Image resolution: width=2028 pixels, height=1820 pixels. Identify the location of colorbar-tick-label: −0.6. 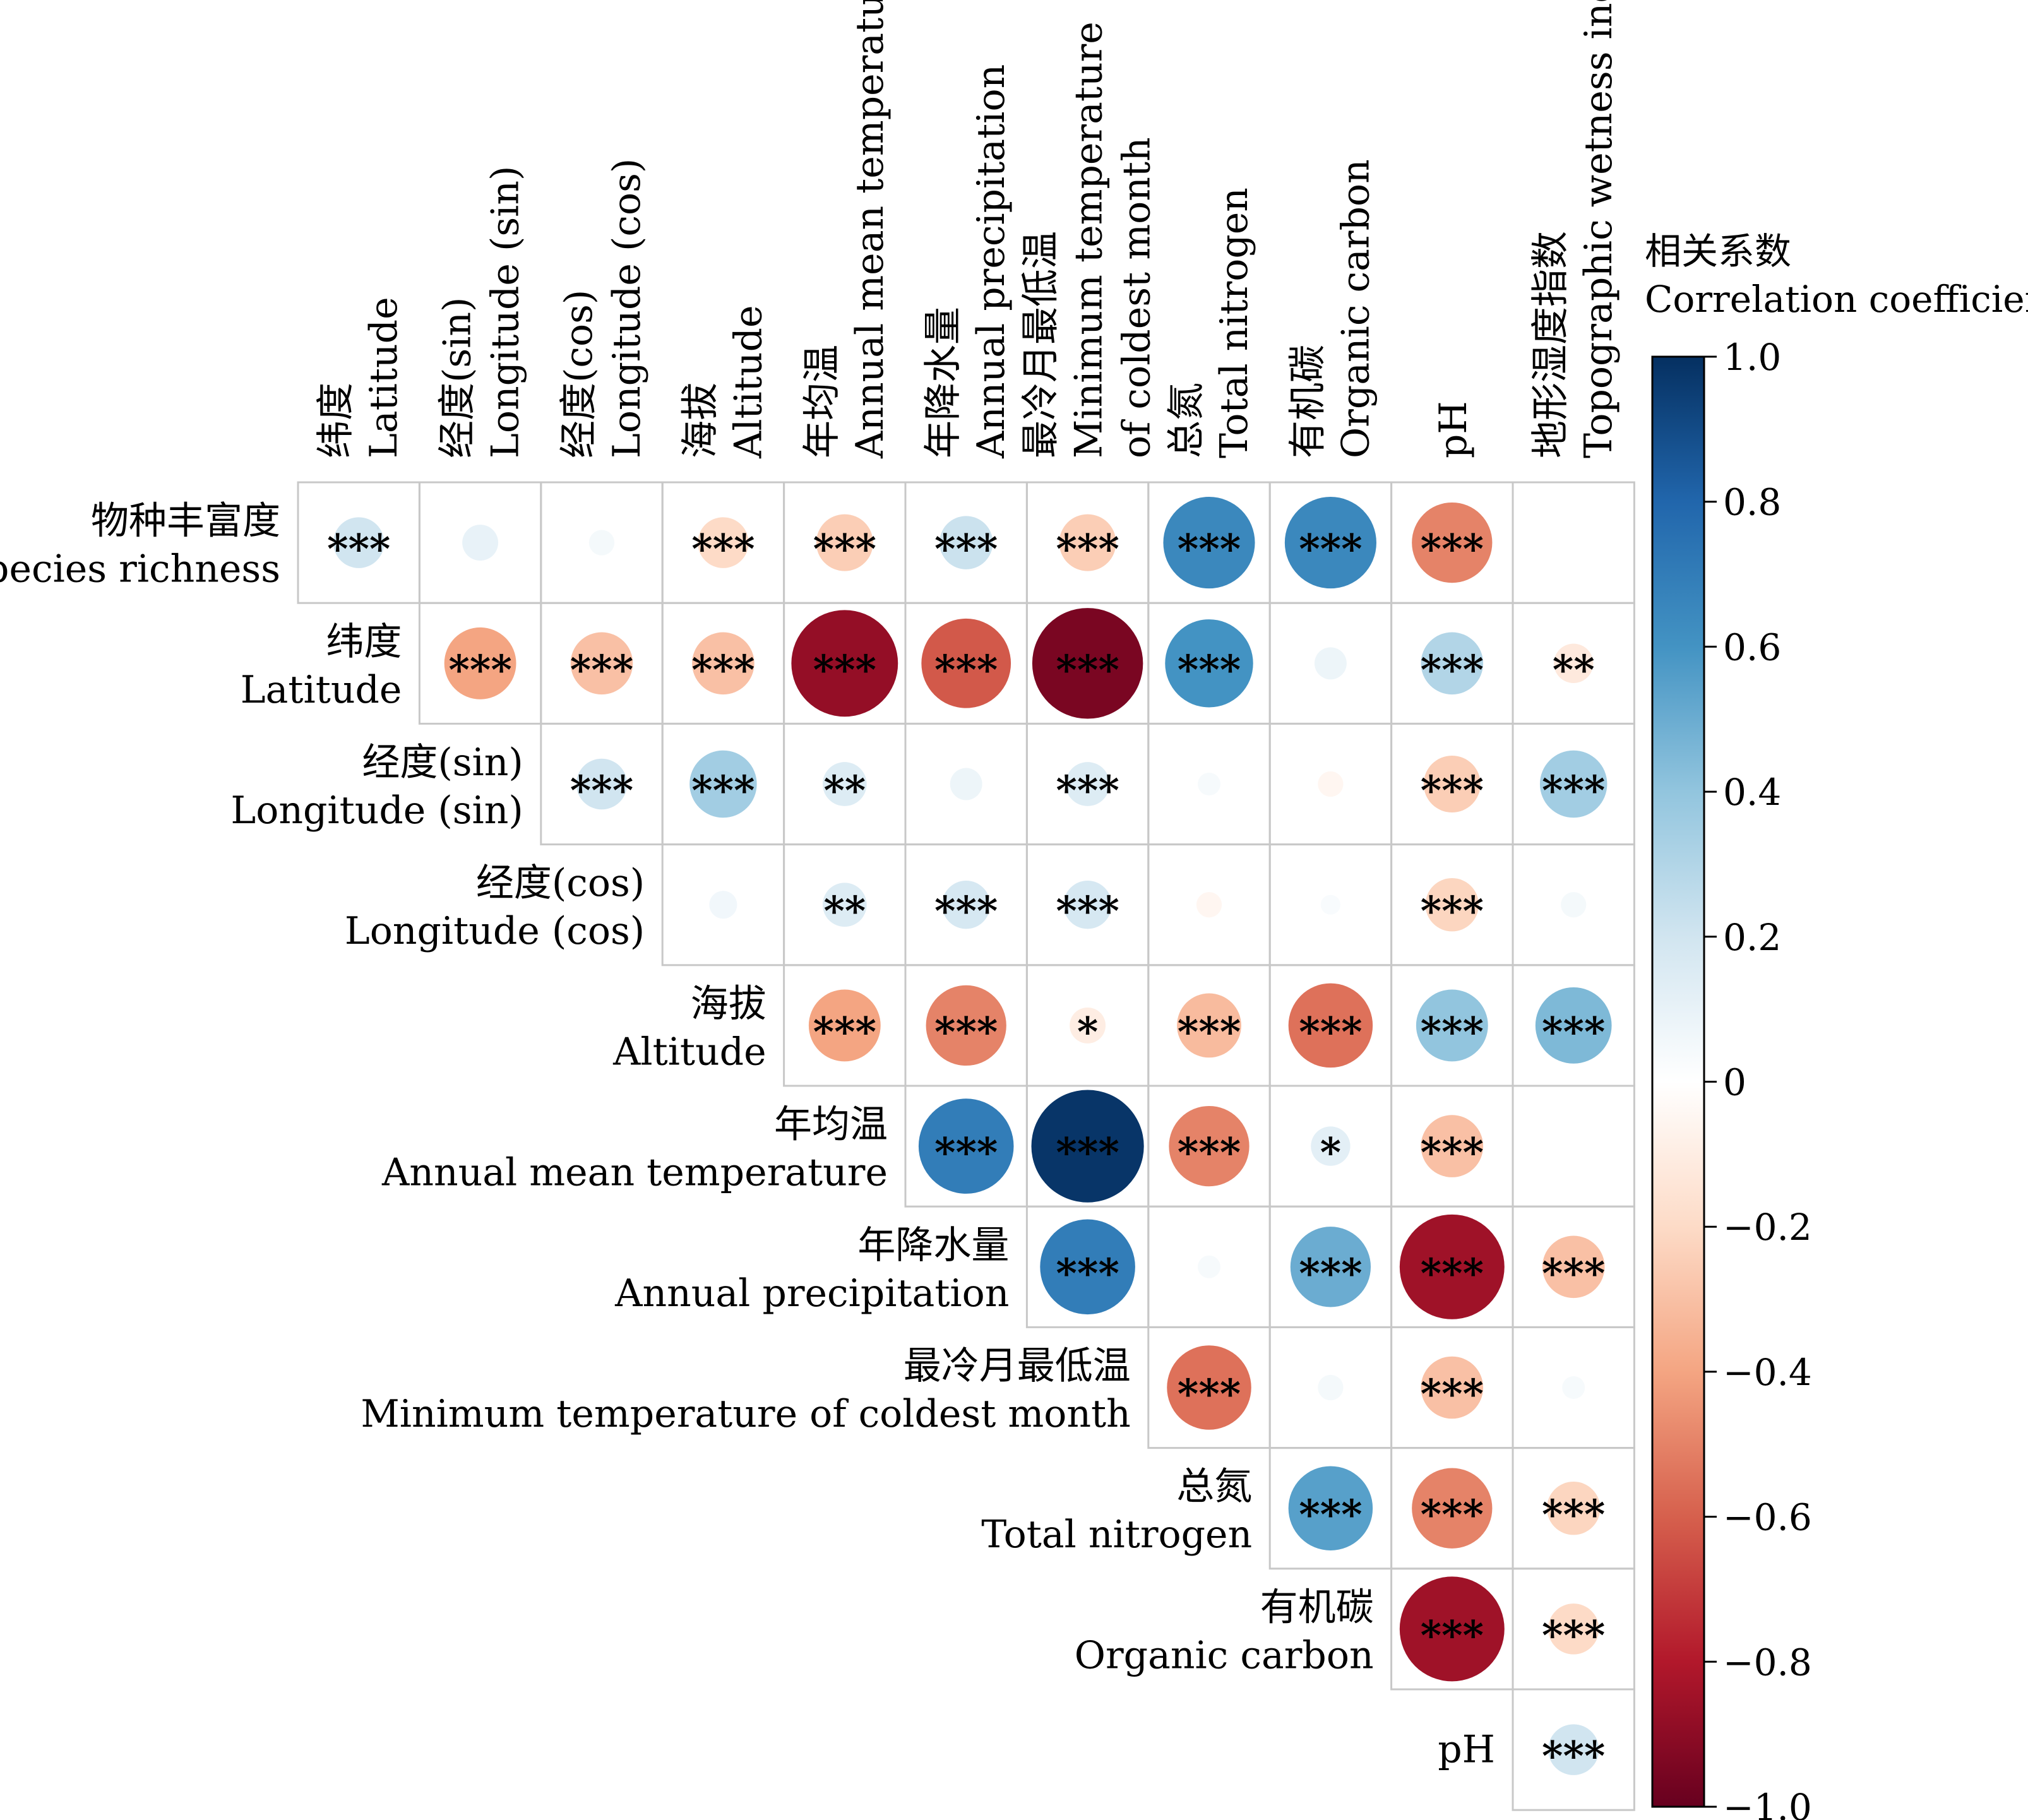
(1768, 1517).